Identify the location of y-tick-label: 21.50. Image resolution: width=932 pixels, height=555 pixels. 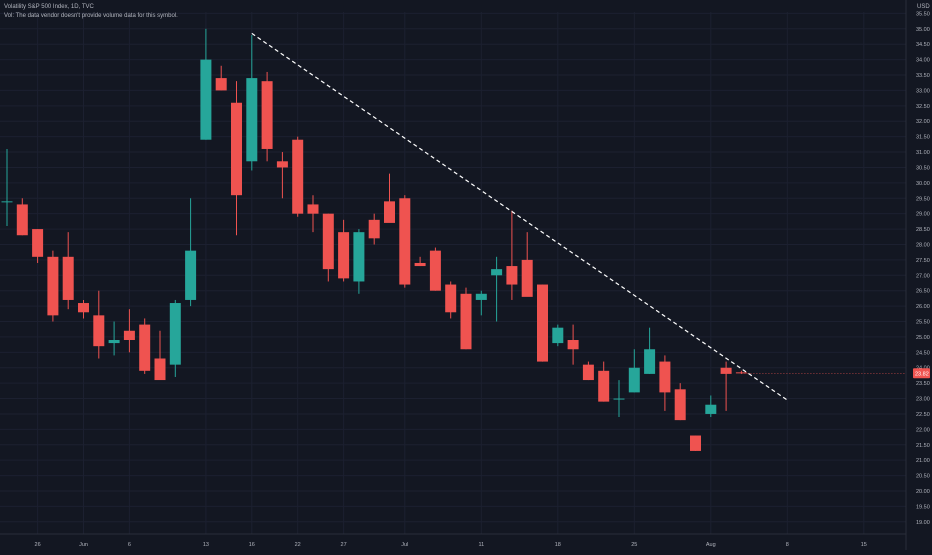
(923, 446).